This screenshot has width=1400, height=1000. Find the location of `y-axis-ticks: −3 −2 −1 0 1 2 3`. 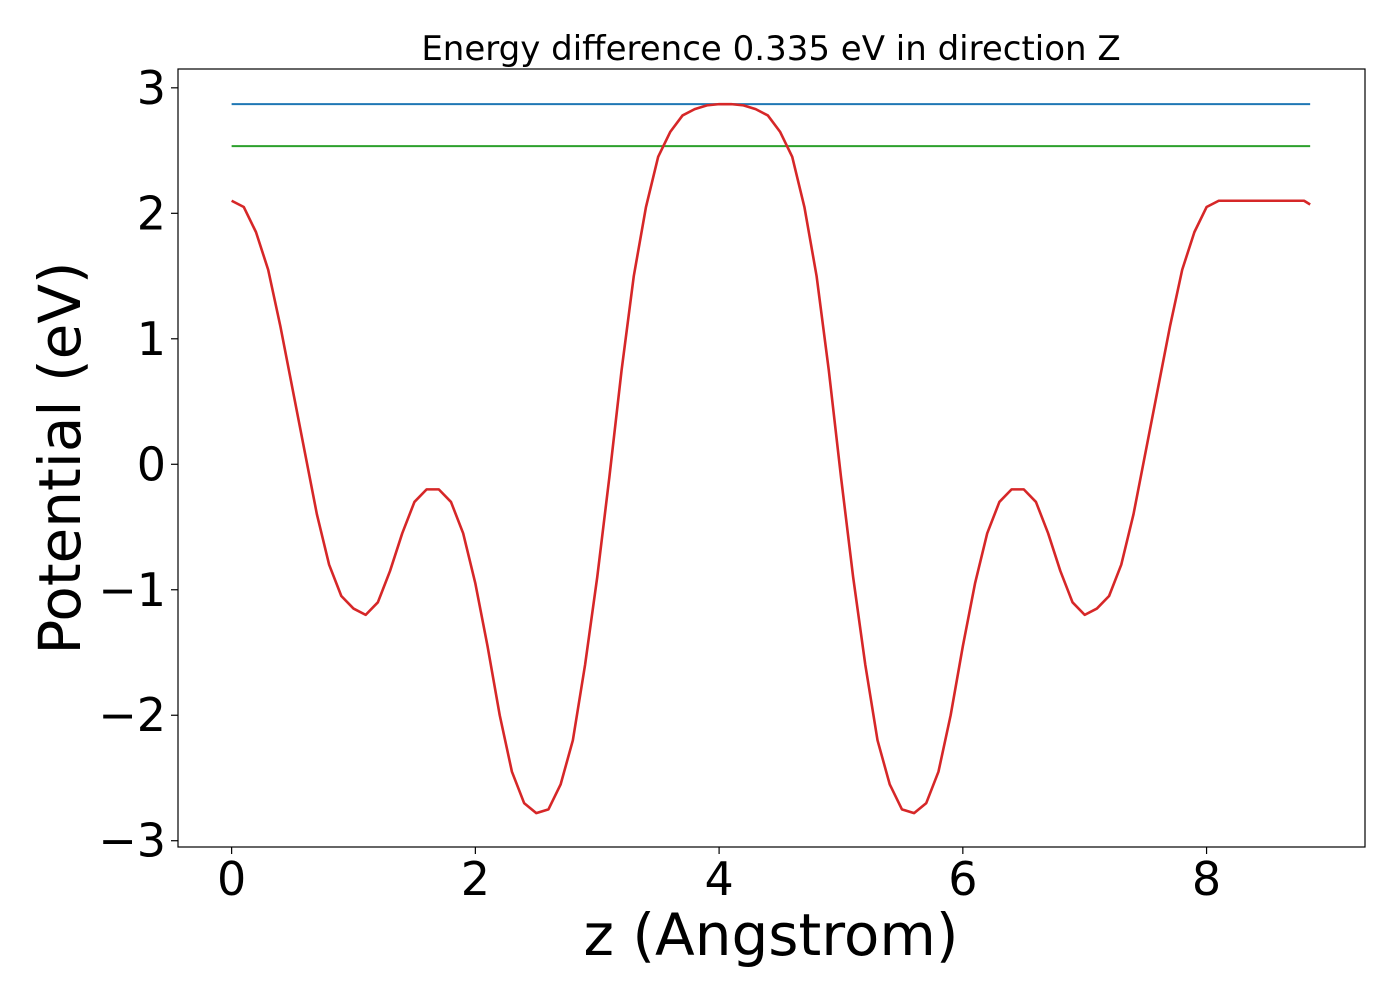

y-axis-ticks: −3 −2 −1 0 1 2 3 is located at coordinates (138, 464).